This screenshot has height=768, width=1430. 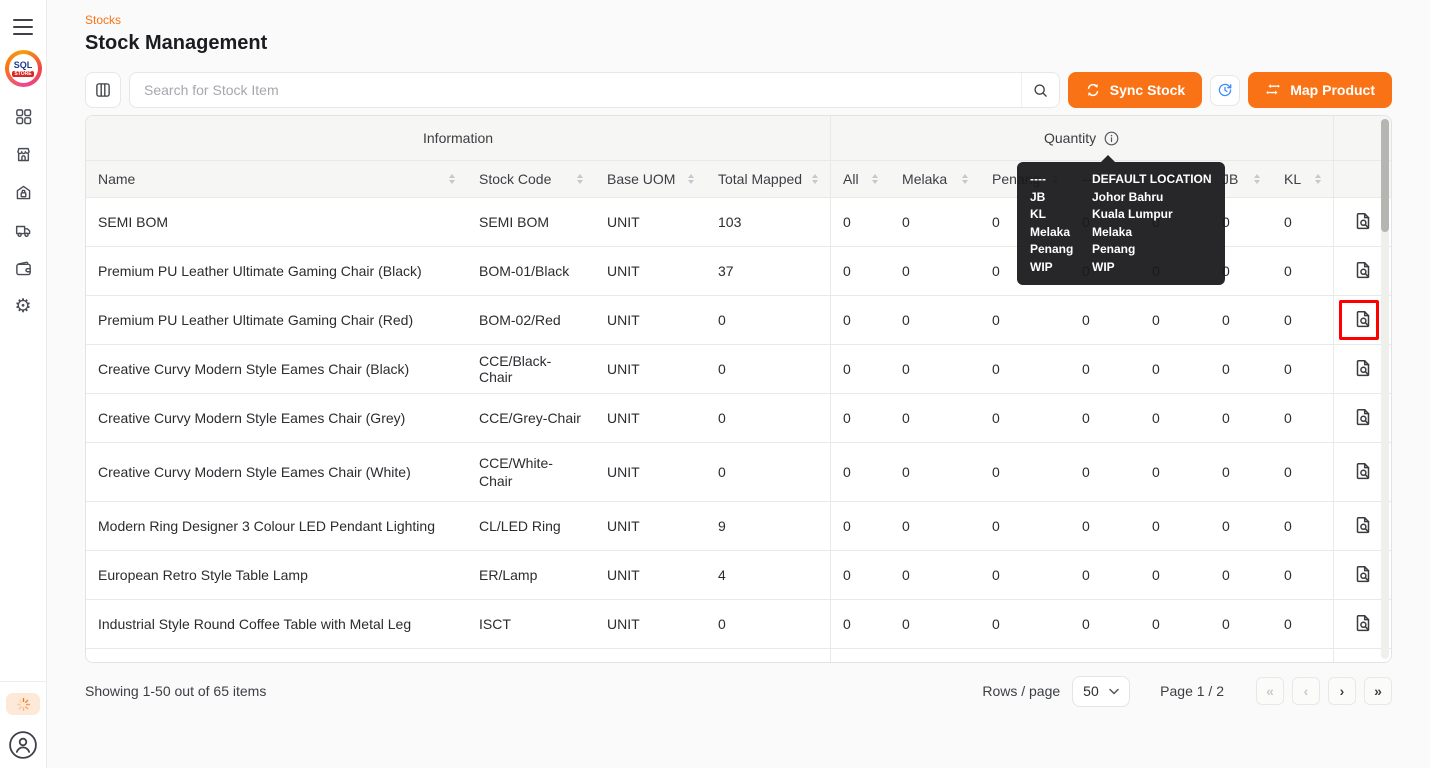 What do you see at coordinates (1092, 90) in the screenshot?
I see `sync-icon` at bounding box center [1092, 90].